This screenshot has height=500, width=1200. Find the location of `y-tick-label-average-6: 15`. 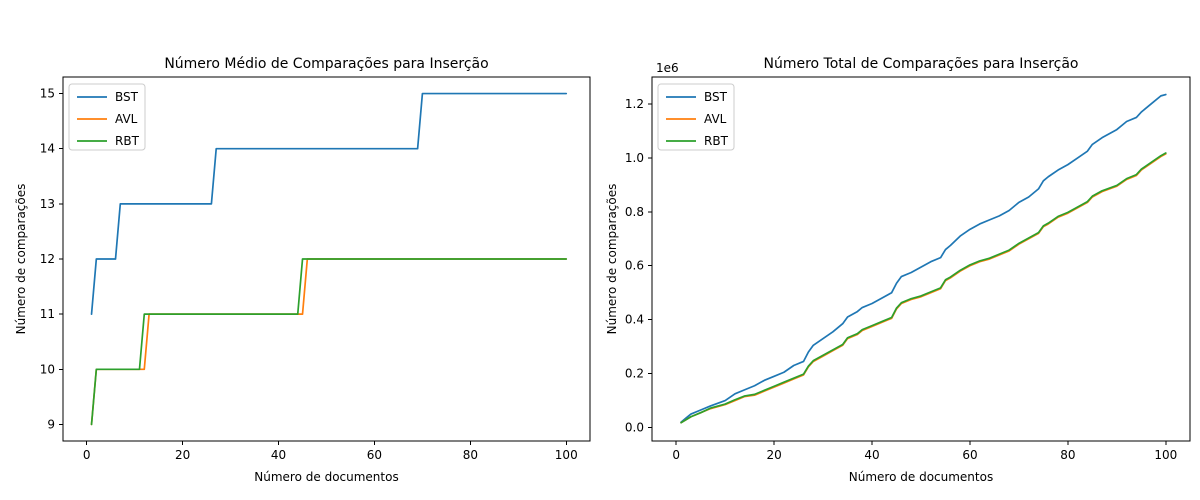

y-tick-label-average-6: 15 is located at coordinates (47, 94).